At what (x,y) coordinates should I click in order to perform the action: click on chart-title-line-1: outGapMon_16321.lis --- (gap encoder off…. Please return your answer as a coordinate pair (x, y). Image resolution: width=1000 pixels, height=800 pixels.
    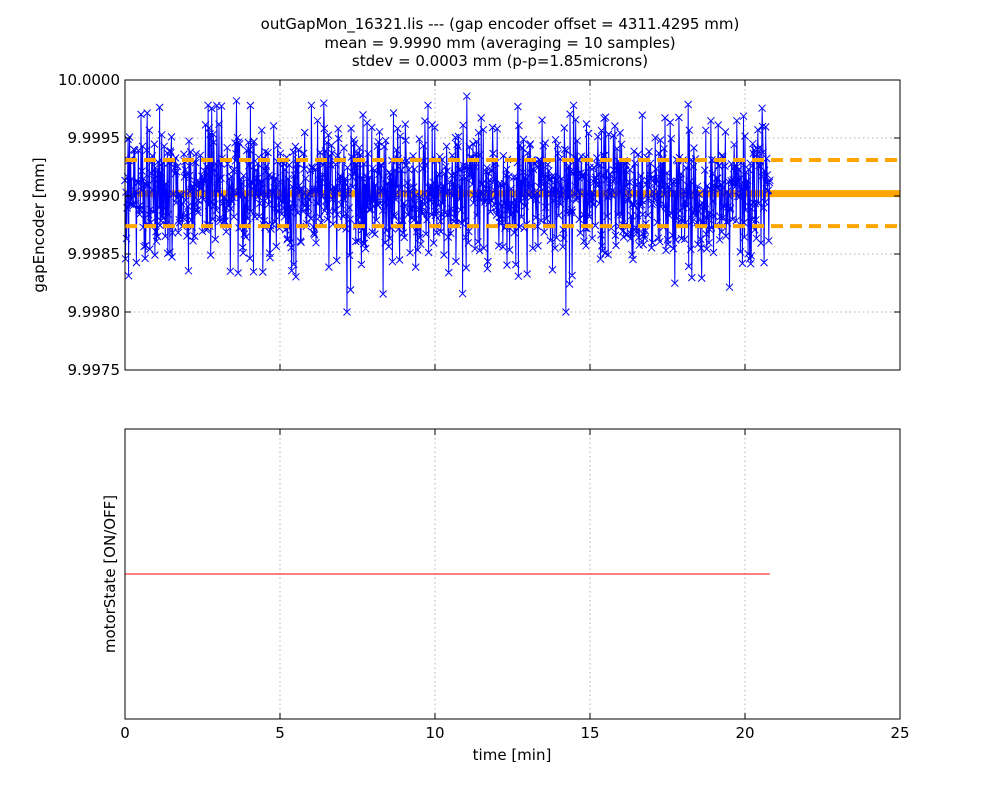
    Looking at the image, I should click on (500, 24).